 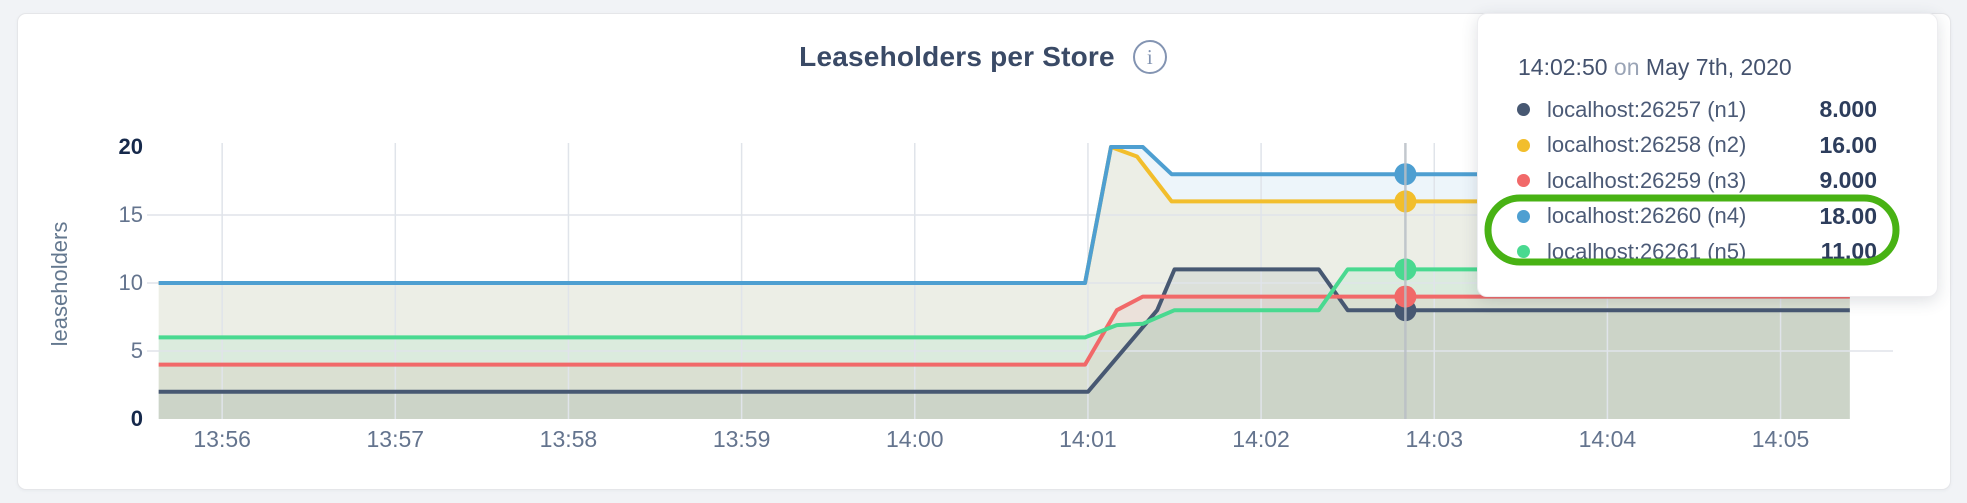 What do you see at coordinates (1780, 439) in the screenshot?
I see `x-tick-label: 14:05` at bounding box center [1780, 439].